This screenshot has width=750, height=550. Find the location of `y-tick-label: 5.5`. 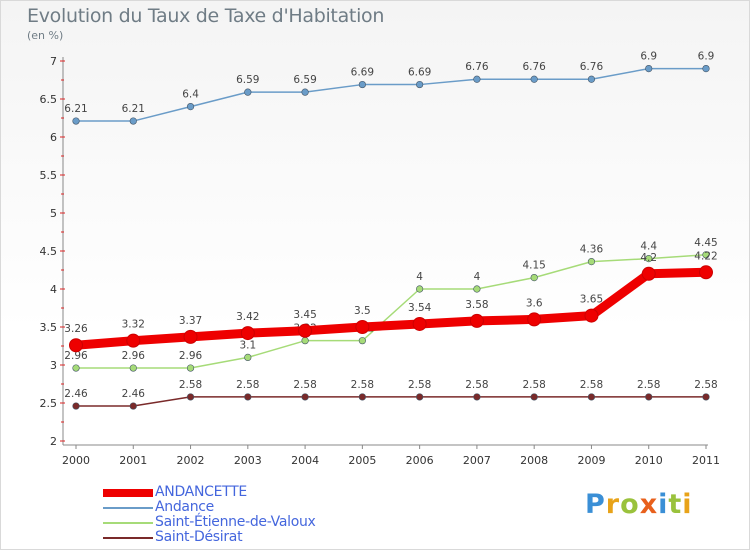

y-tick-label: 5.5 is located at coordinates (49, 175).